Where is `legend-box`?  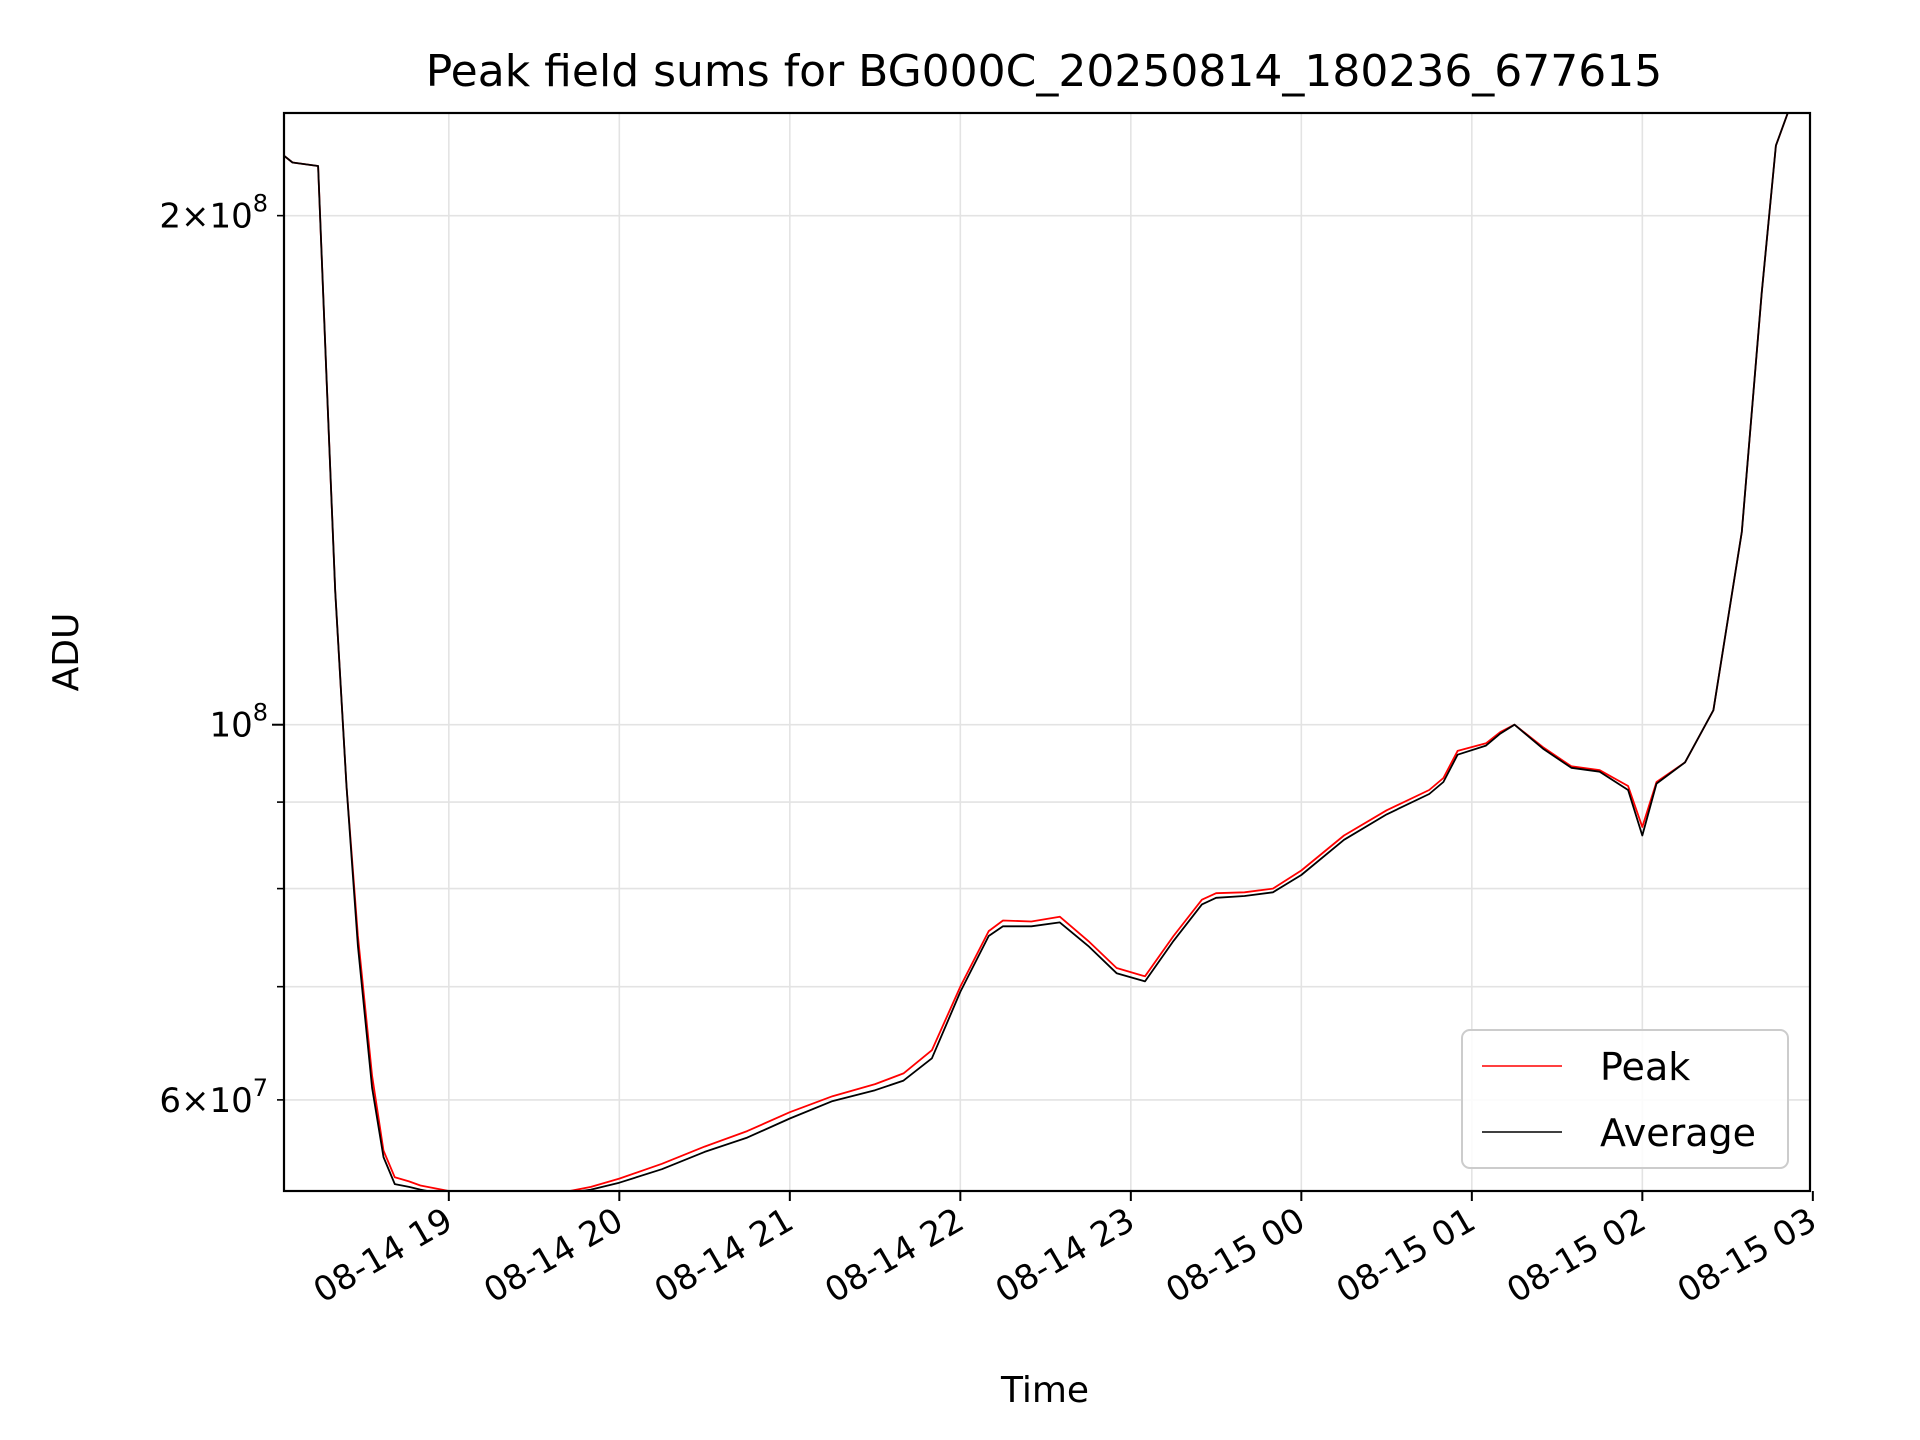 legend-box is located at coordinates (1625, 1099).